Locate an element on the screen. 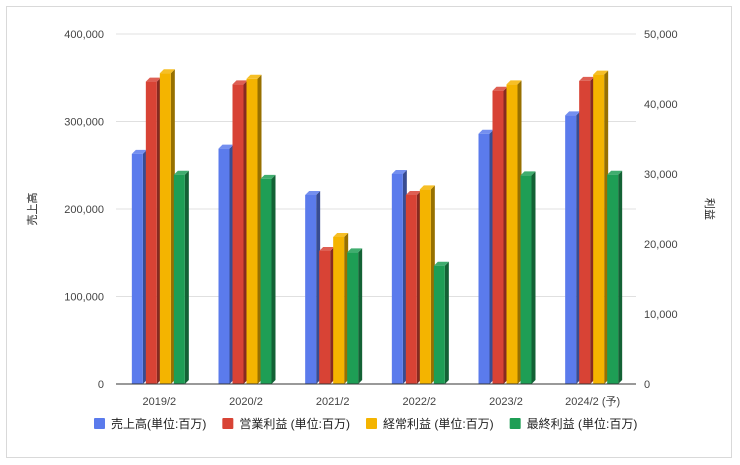 Image resolution: width=740 pixels, height=465 pixels. legend-label: 売上高(単位:百万) is located at coordinates (158, 423).